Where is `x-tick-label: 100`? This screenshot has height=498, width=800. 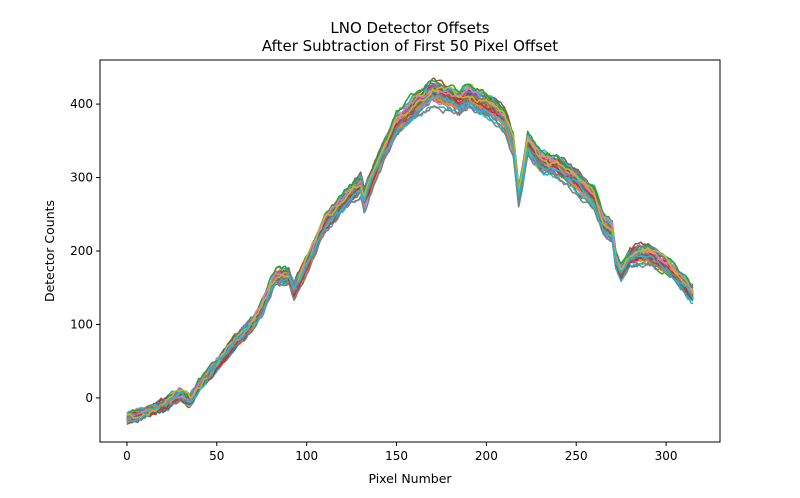
x-tick-label: 100 is located at coordinates (306, 456).